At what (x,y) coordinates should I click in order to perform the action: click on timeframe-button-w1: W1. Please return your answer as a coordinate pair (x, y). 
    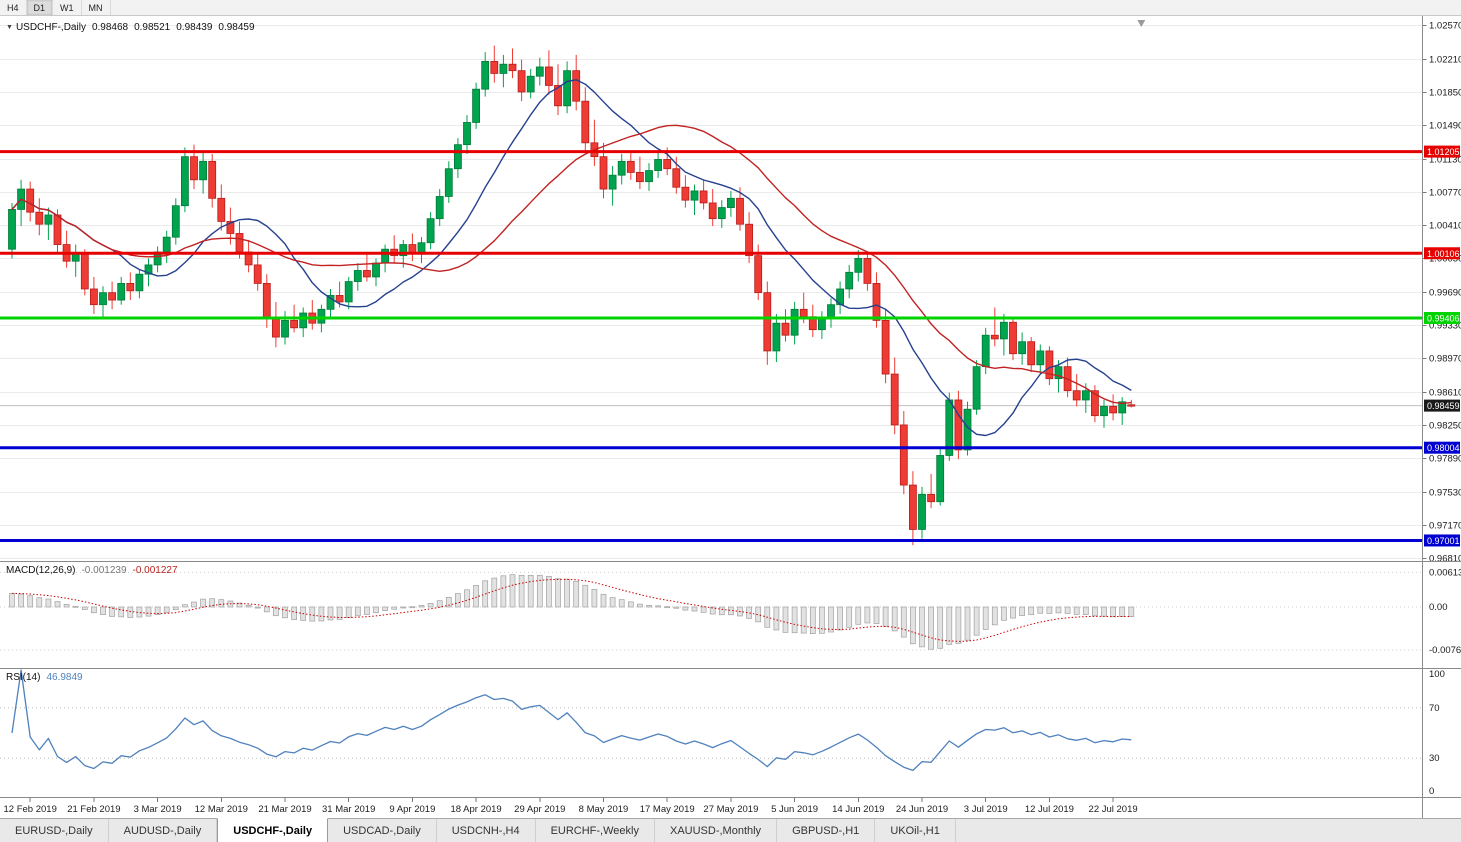
    Looking at the image, I should click on (67, 7).